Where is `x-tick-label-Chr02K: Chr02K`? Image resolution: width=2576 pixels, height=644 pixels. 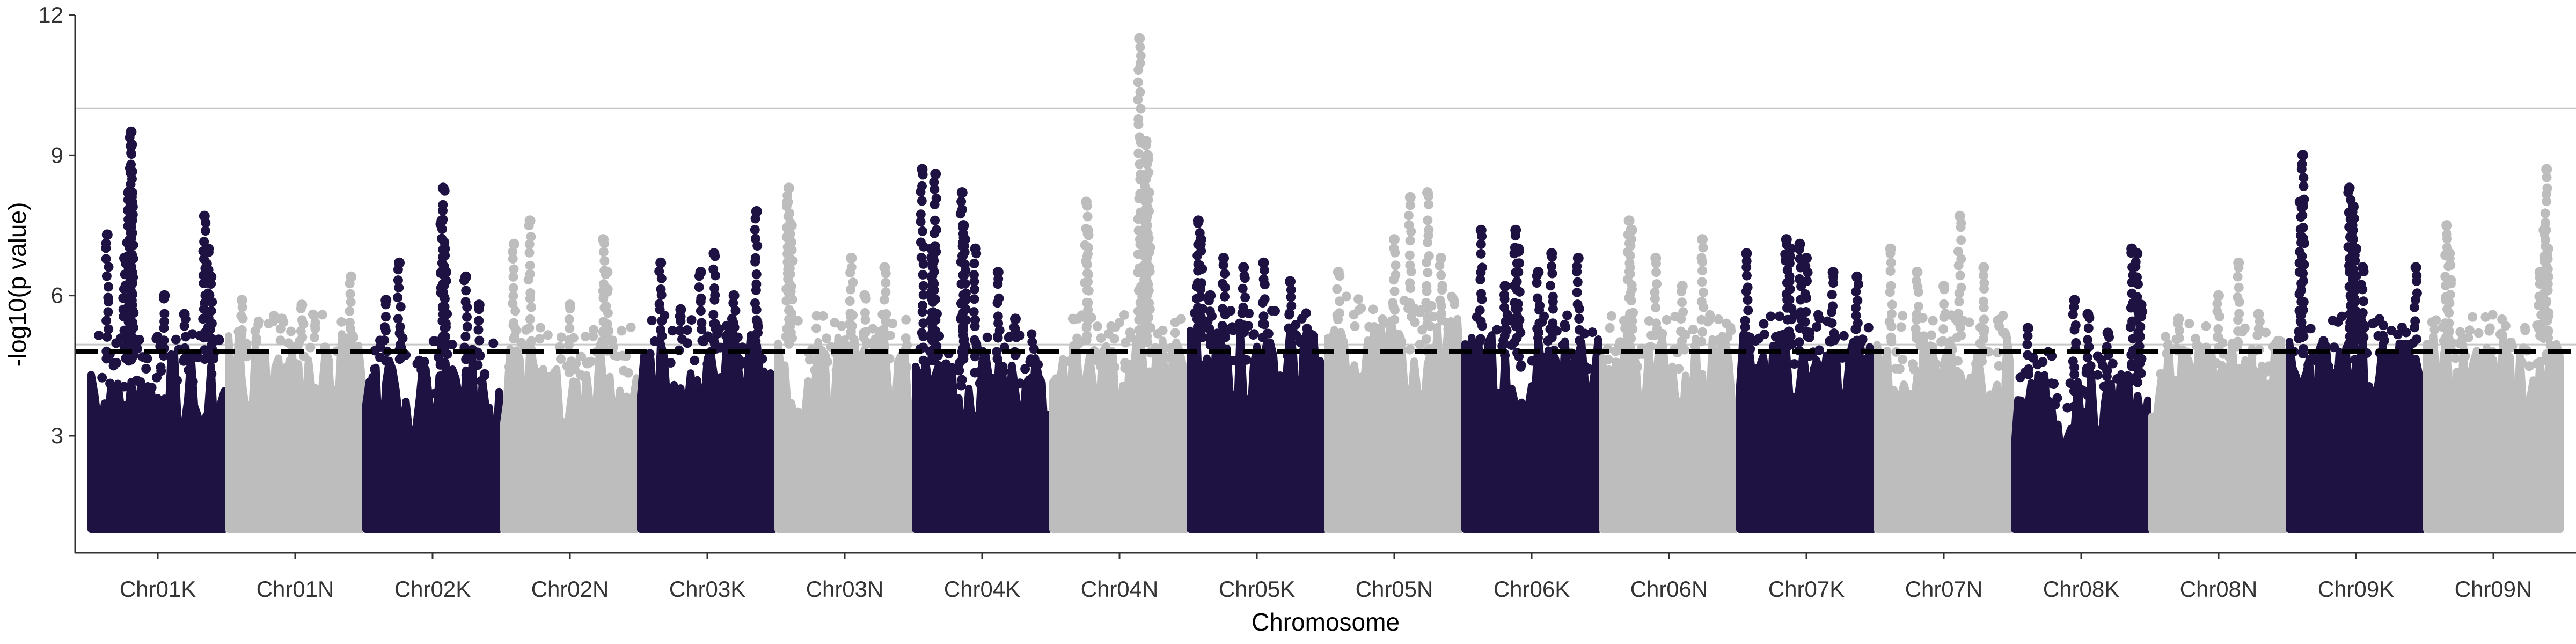 x-tick-label-Chr02K: Chr02K is located at coordinates (432, 589).